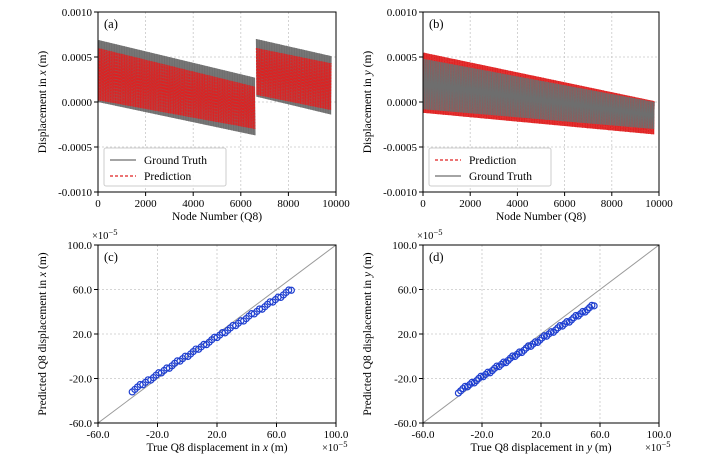 The image size is (728, 456). What do you see at coordinates (265, 448) in the screenshot?
I see `x-axis-label-var: x` at bounding box center [265, 448].